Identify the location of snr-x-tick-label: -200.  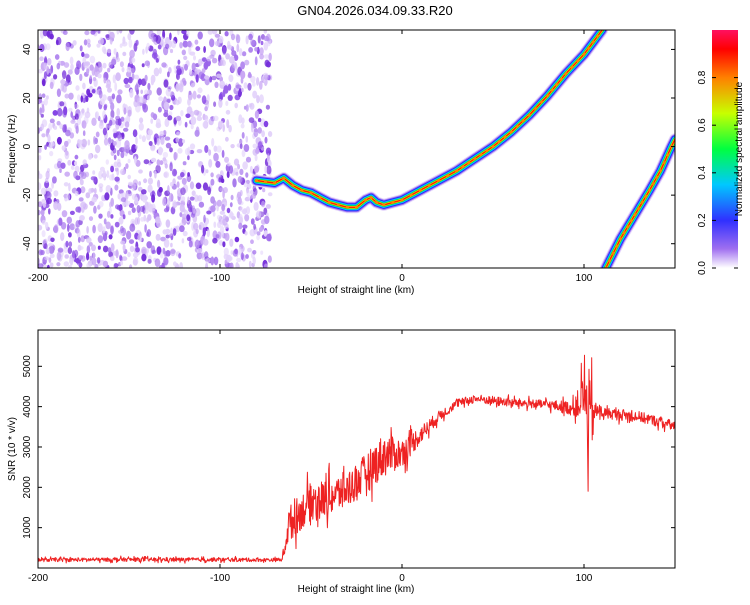
(38, 578).